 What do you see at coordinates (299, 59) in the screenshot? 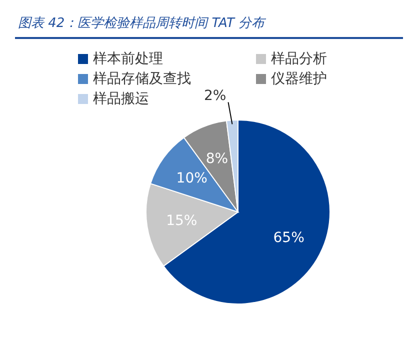
I see `legend-label: 样品分析` at bounding box center [299, 59].